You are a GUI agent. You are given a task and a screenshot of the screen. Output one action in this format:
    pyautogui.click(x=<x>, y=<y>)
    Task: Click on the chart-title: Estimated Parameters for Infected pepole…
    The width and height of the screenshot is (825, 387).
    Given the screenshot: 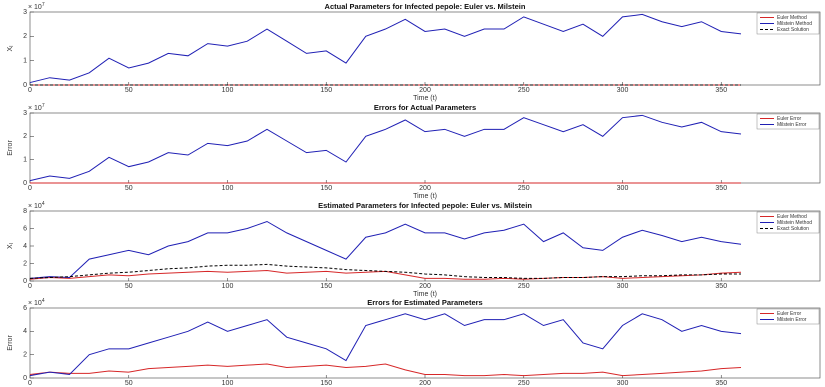 What is the action you would take?
    pyautogui.click(x=425, y=205)
    